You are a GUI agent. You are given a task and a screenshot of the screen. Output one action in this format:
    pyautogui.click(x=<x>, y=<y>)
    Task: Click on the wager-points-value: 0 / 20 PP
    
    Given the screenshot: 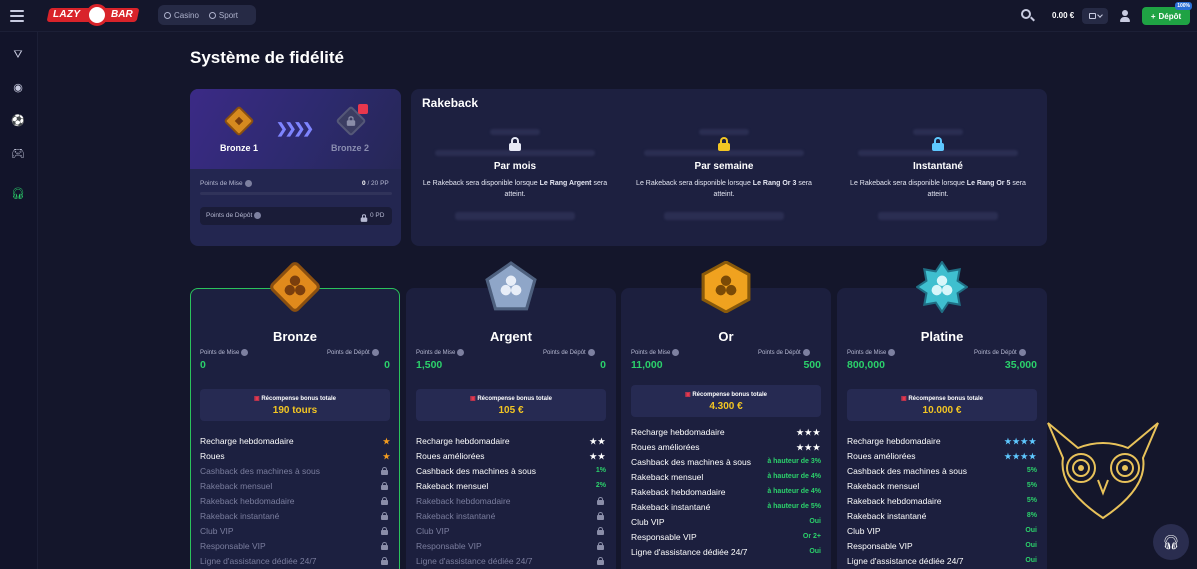 What is the action you would take?
    pyautogui.click(x=375, y=183)
    